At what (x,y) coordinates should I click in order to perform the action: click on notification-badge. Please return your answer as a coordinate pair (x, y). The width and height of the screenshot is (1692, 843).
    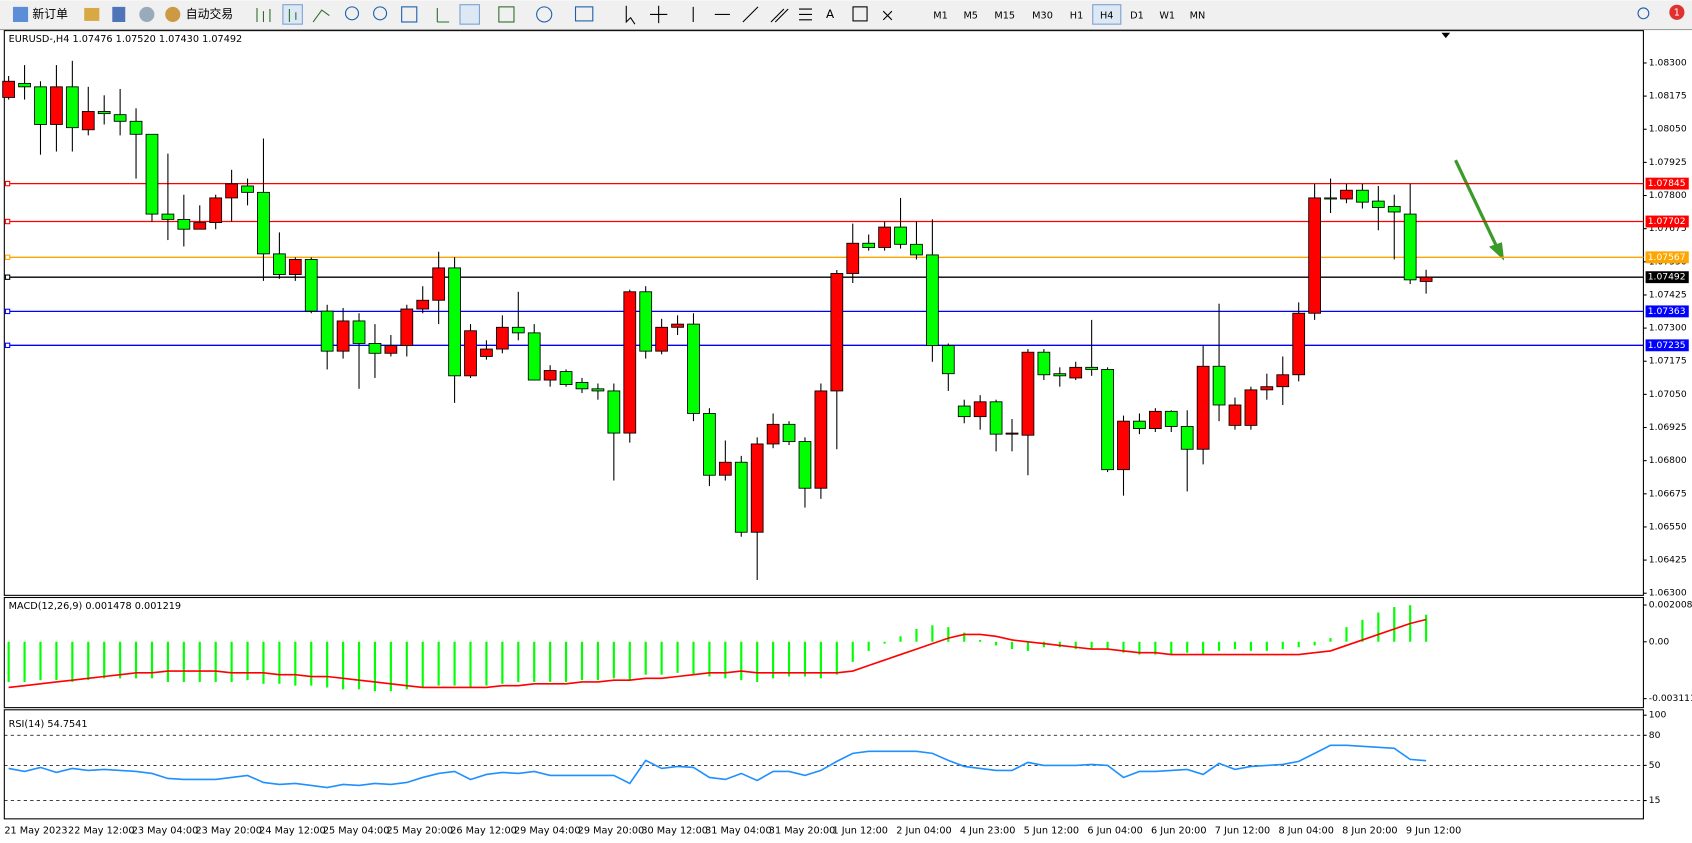
    Looking at the image, I should click on (1677, 12).